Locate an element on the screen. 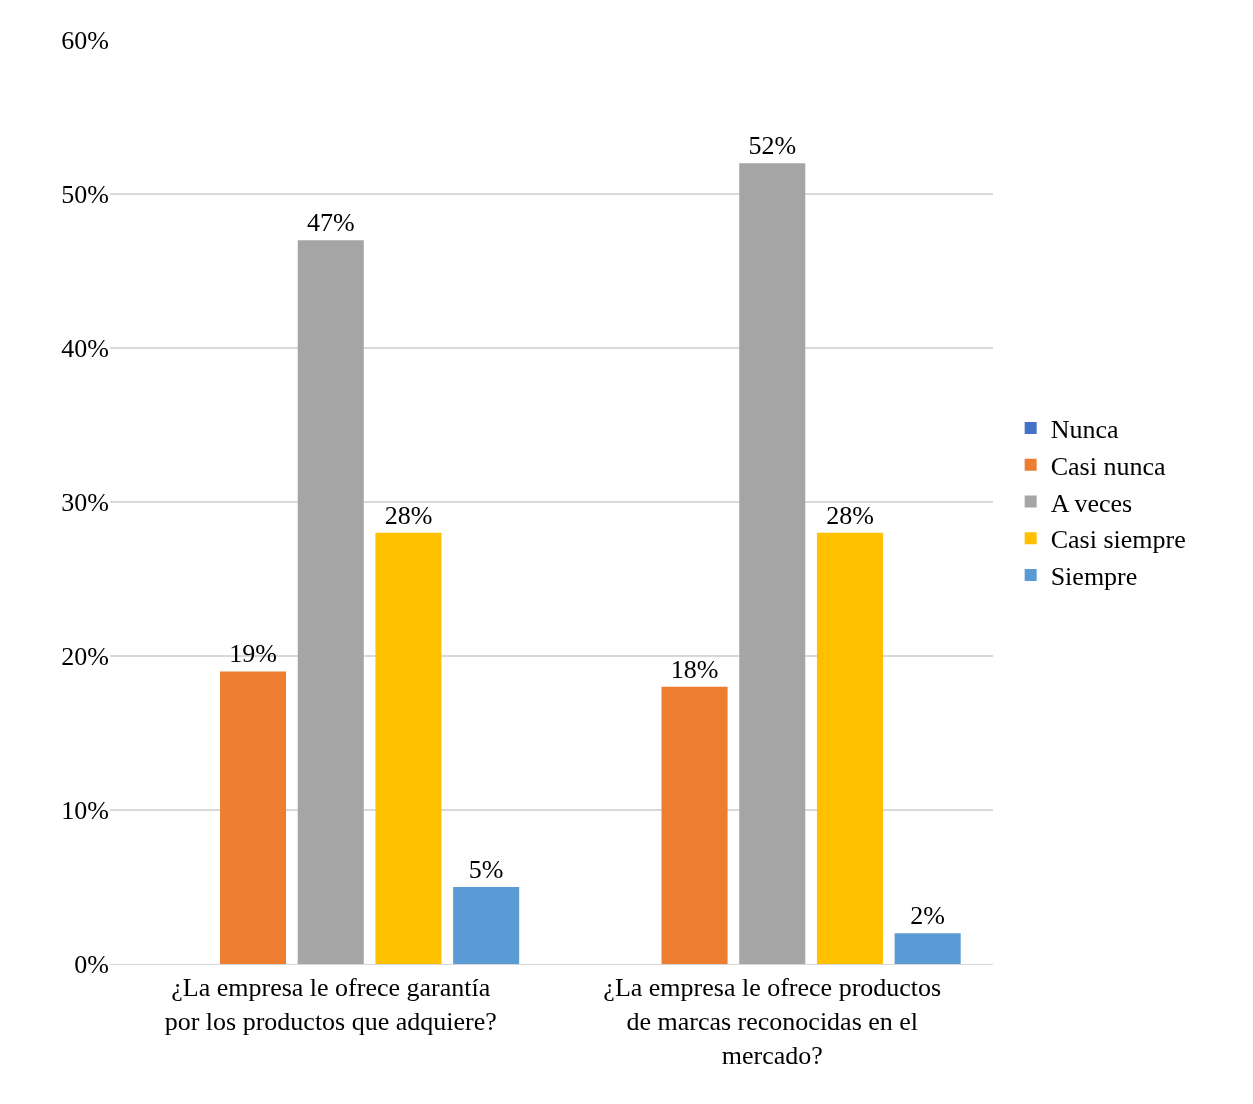 The width and height of the screenshot is (1253, 1104). x-tick-label: ¿La empresa le ofrece garantía por los productos que adquiere? is located at coordinates (330, 1004).